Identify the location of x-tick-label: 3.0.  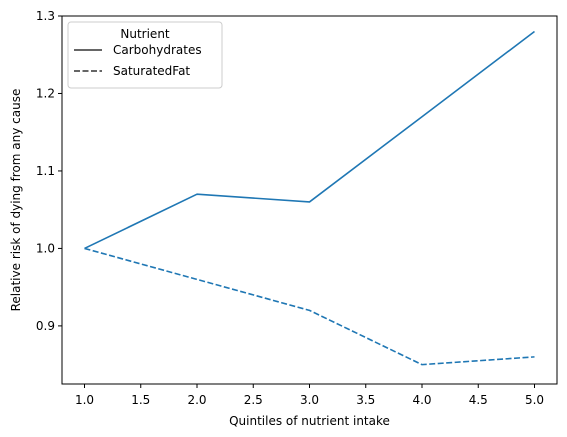
(309, 400).